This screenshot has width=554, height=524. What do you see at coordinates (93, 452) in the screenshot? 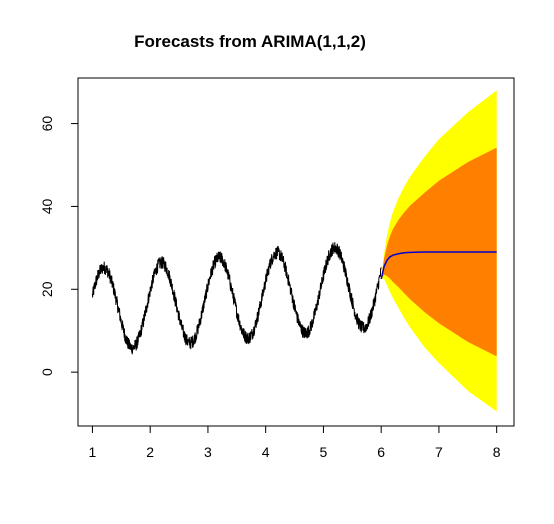
I see `x-tick-label: 1` at bounding box center [93, 452].